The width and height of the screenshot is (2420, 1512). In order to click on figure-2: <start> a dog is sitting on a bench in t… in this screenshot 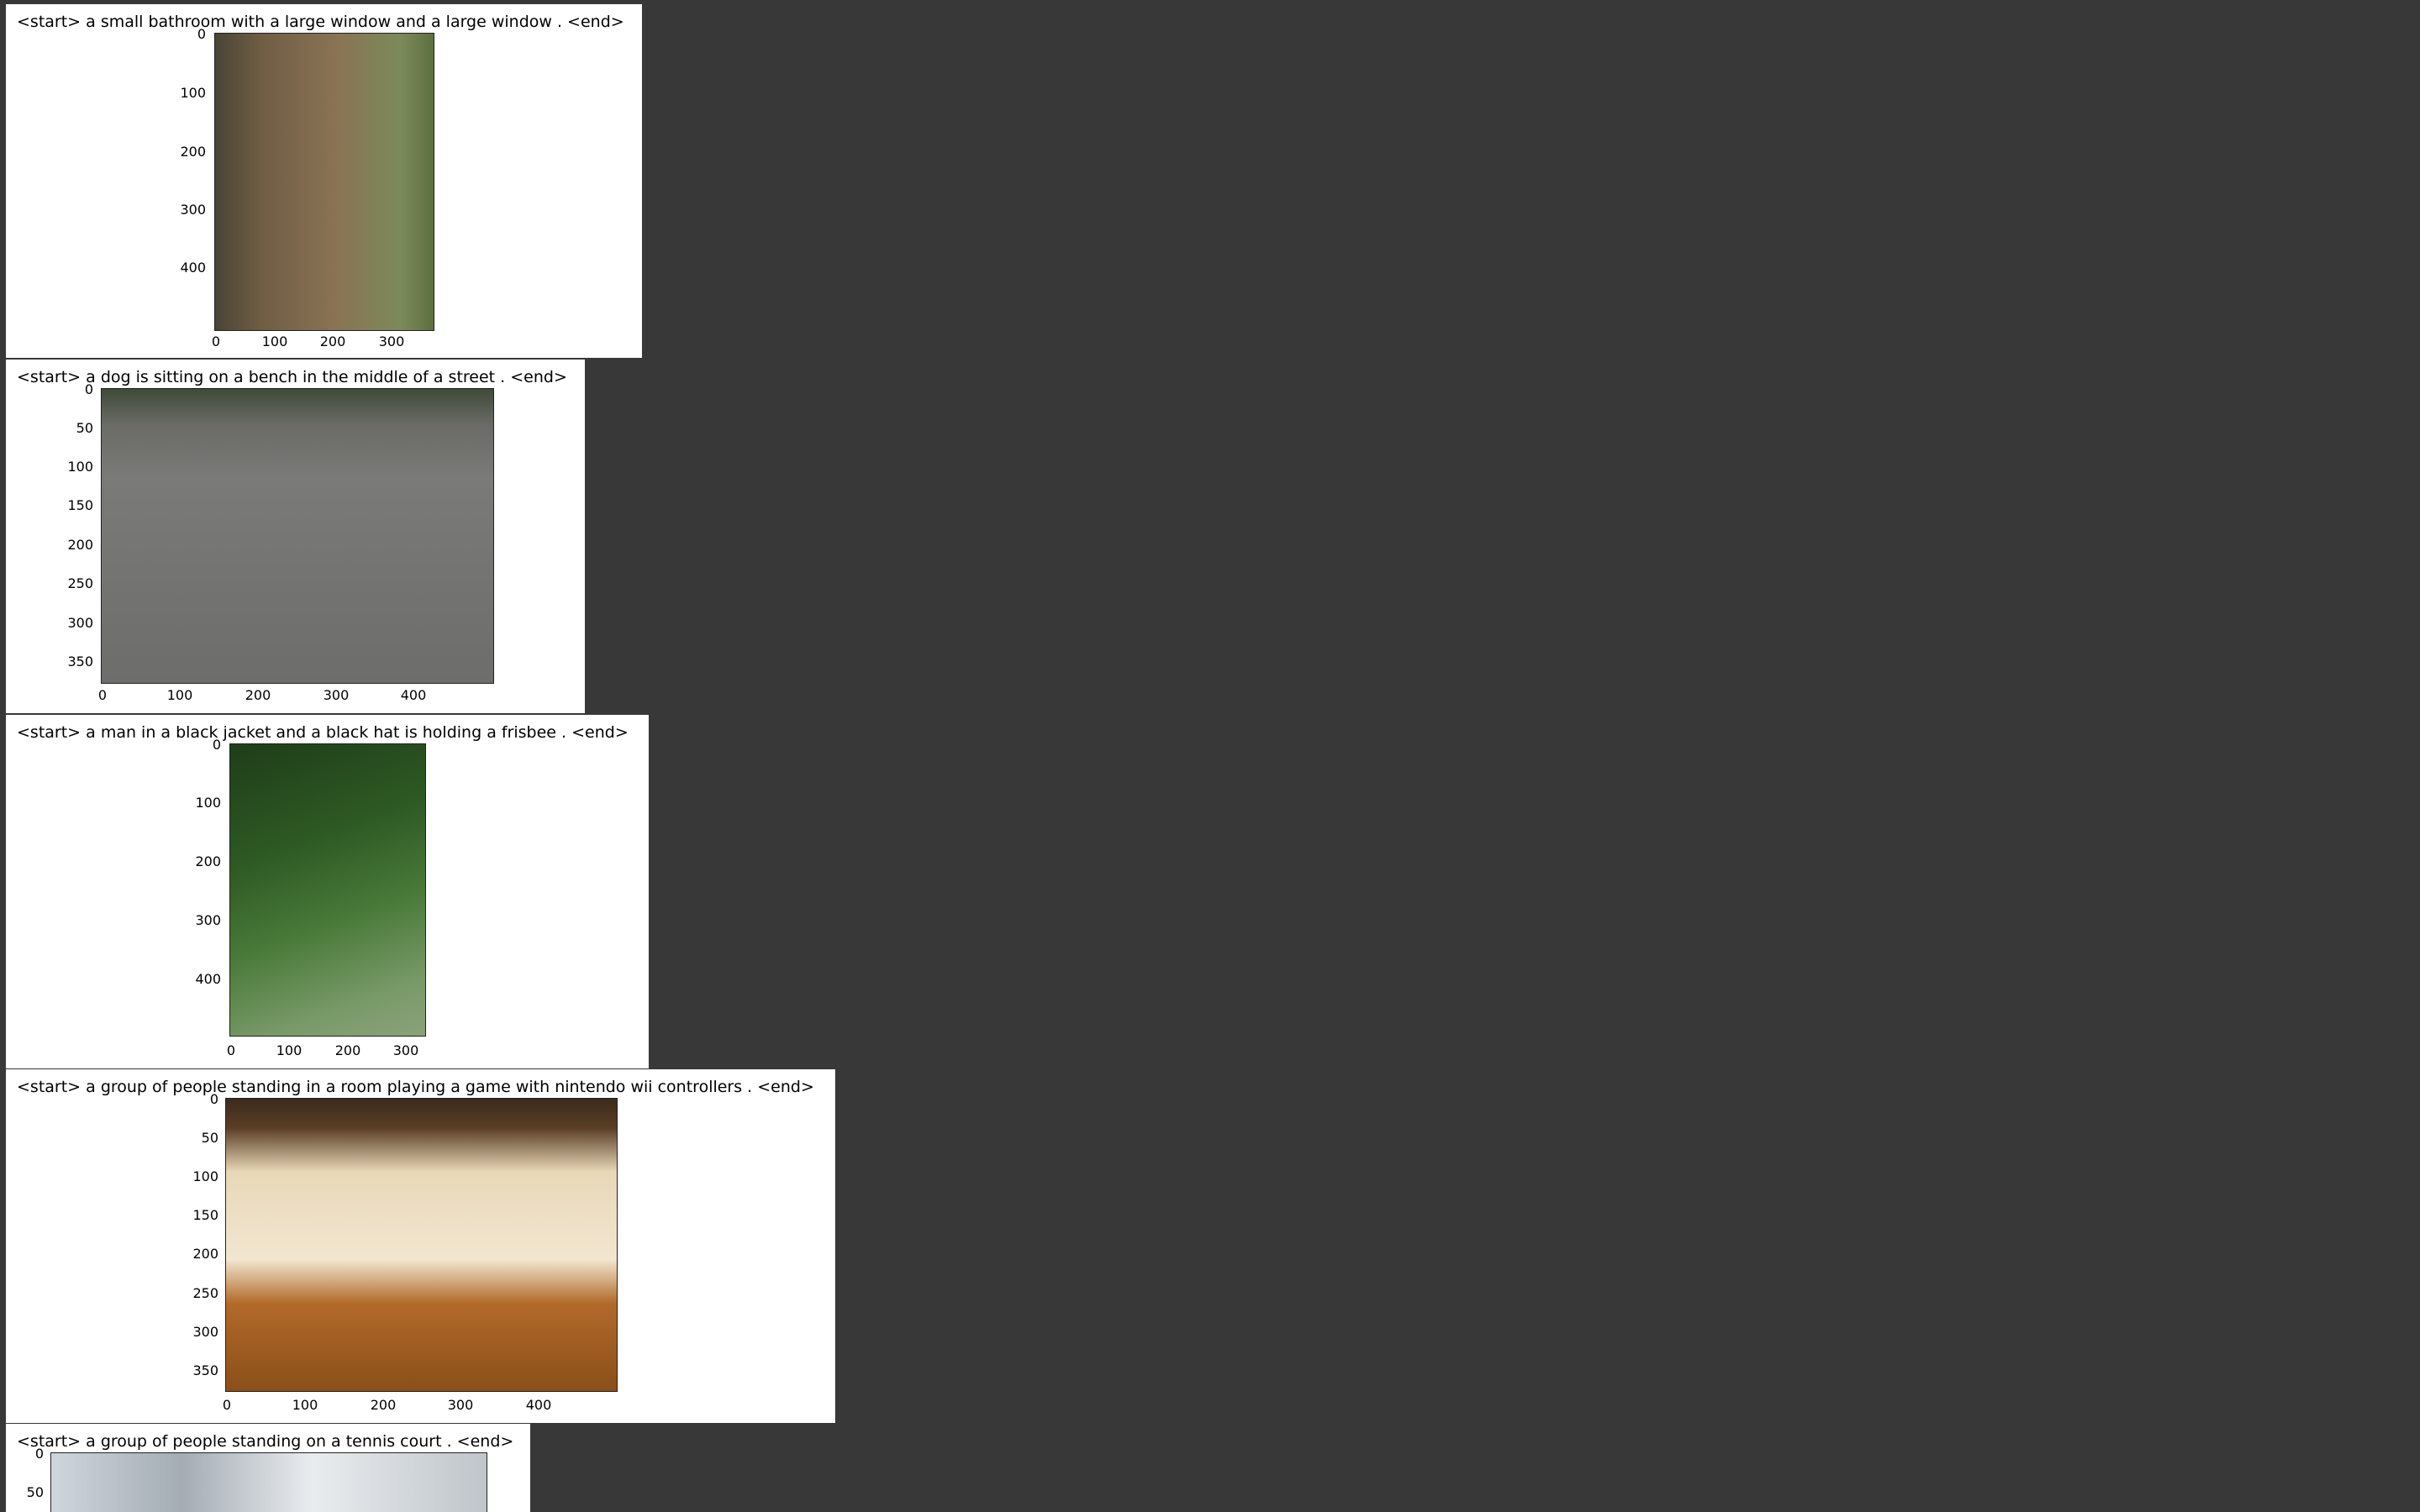, I will do `click(295, 536)`.